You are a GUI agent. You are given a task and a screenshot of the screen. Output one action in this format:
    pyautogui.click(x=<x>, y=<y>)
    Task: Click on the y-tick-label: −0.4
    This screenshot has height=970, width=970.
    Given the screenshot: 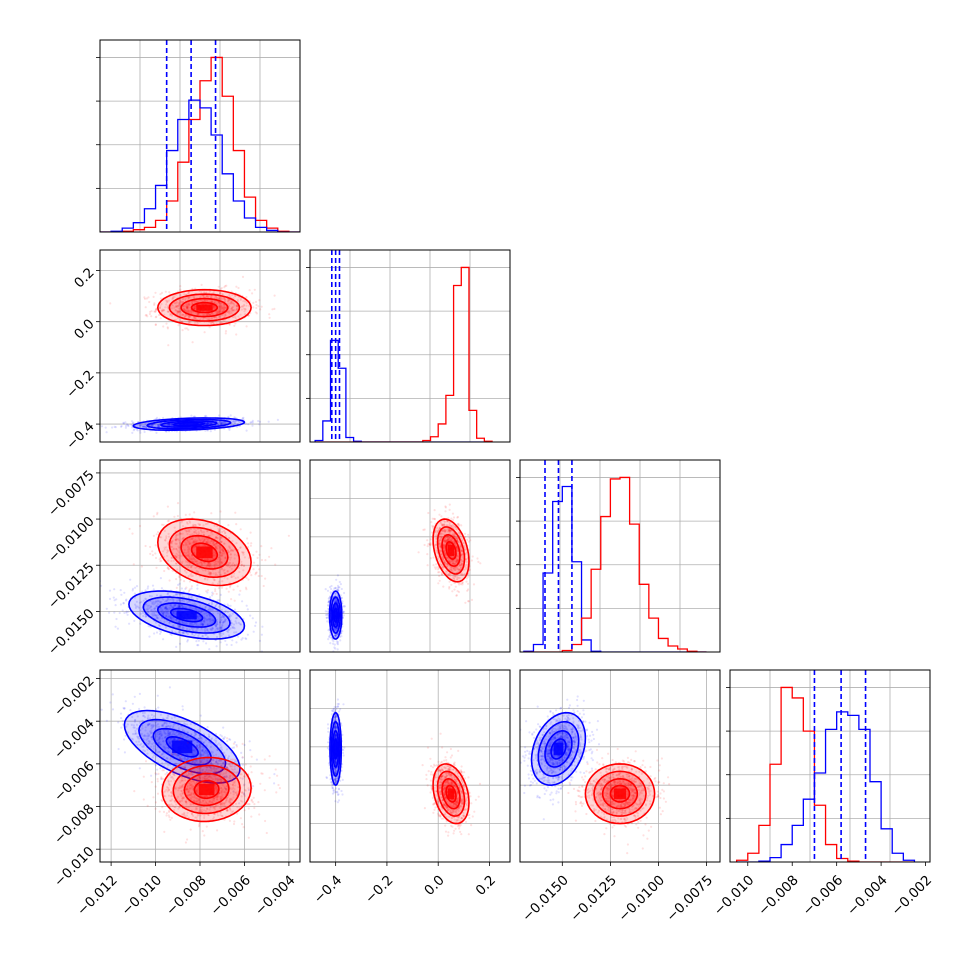 What is the action you would take?
    pyautogui.click(x=80, y=435)
    